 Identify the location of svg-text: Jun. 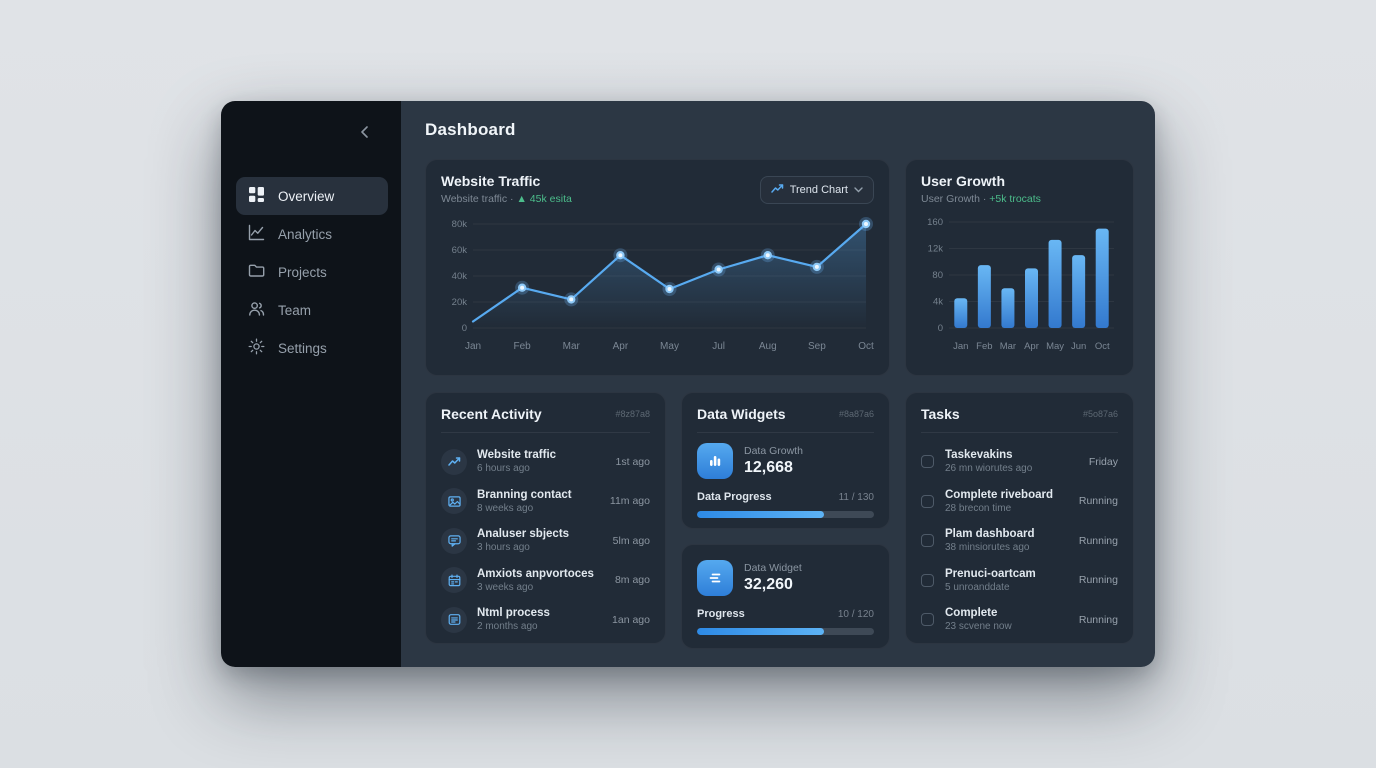
(1078, 346).